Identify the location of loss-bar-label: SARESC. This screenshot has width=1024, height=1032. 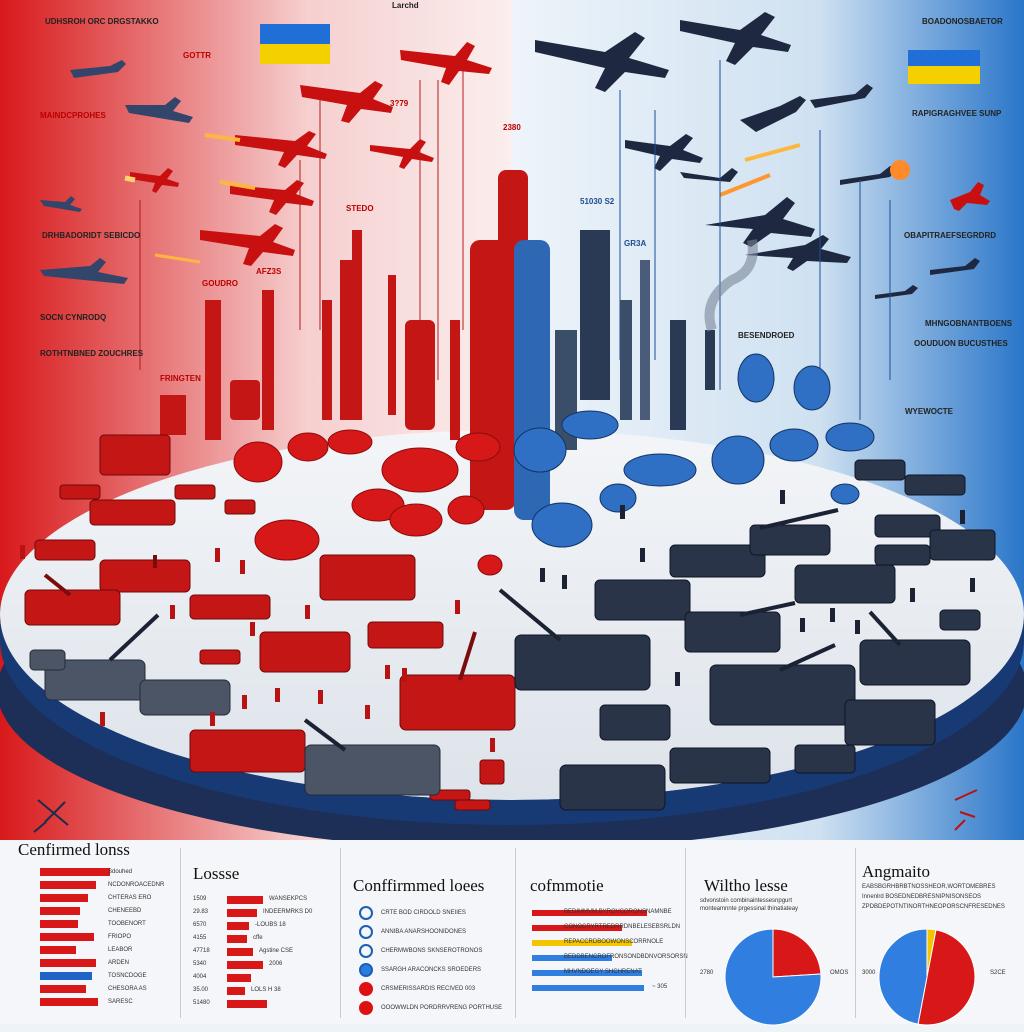
(120, 1002).